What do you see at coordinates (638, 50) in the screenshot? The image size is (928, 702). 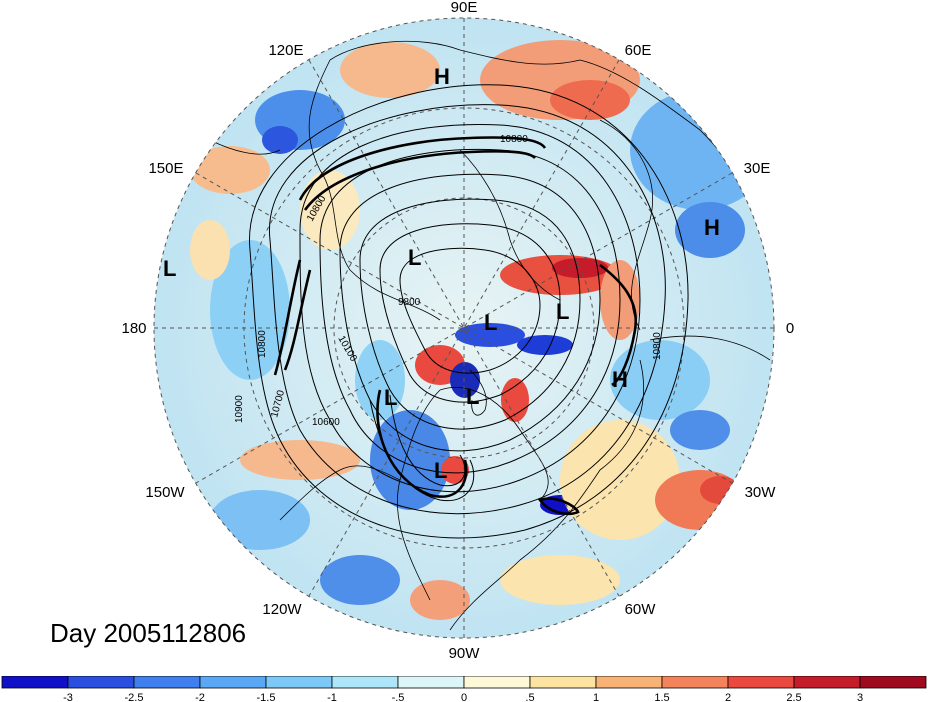 I see `longitude-label: 60E` at bounding box center [638, 50].